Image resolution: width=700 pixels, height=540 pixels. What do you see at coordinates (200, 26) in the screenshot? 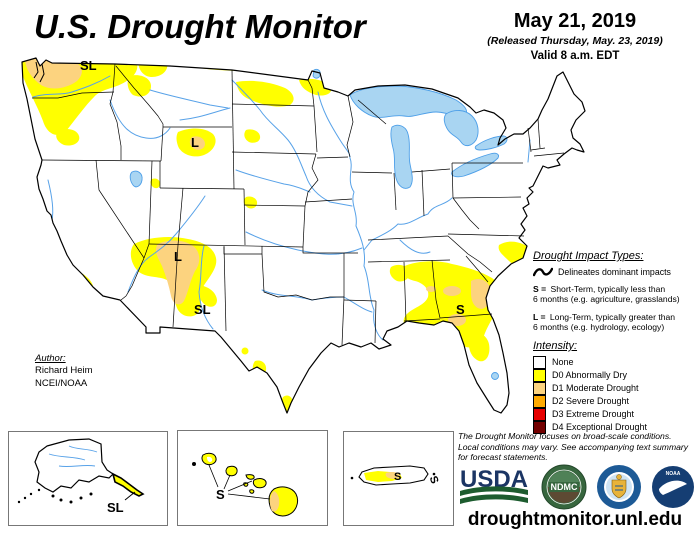
I see `page-title: U.S. Drought Monitor` at bounding box center [200, 26].